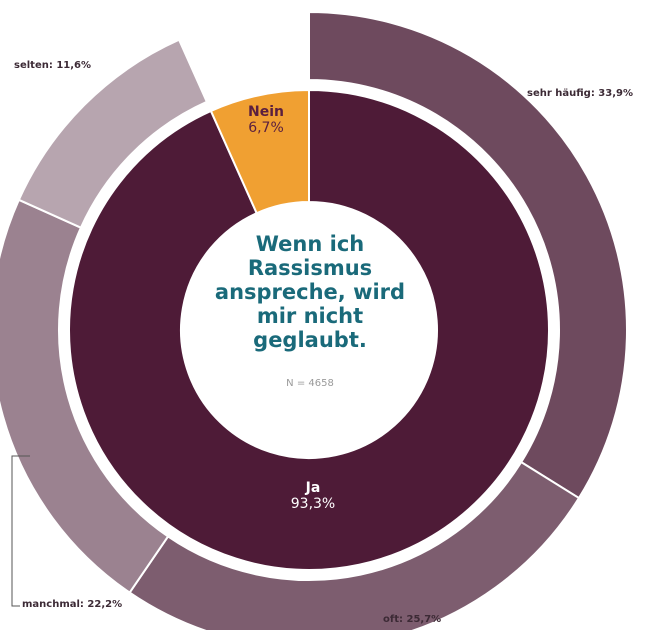 The image size is (665, 630). Describe the element at coordinates (313, 504) in the screenshot. I see `inner-label-ja-value: 93,3%` at that location.